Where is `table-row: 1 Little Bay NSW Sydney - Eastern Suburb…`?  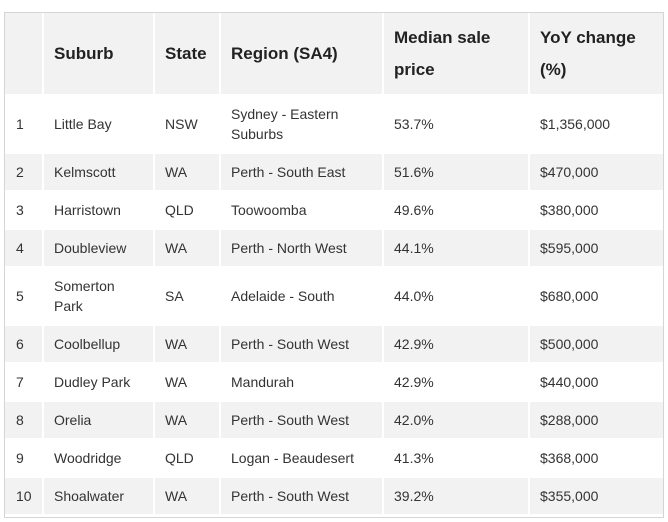 table-row: 1 Little Bay NSW Sydney - Eastern Suburb… is located at coordinates (334, 124).